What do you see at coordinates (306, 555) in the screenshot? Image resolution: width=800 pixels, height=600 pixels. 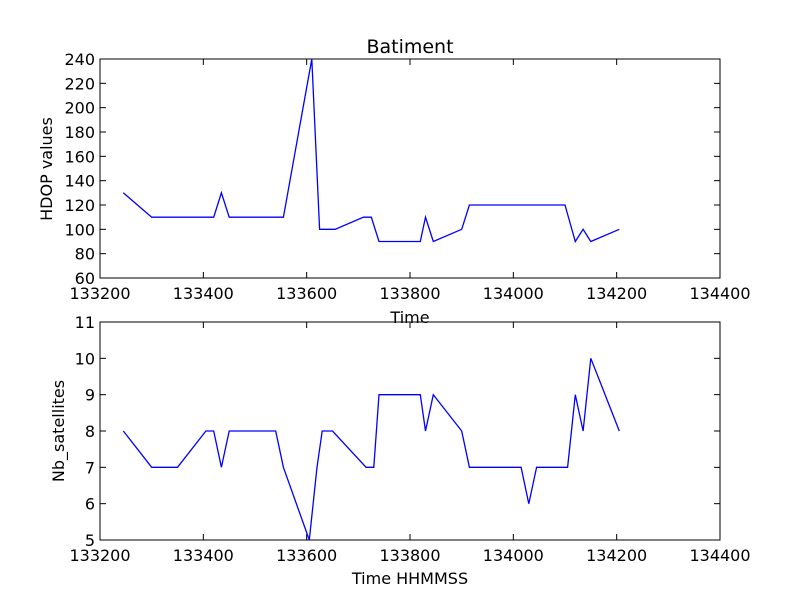 I see `satellites-x-tick-label: 133600` at bounding box center [306, 555].